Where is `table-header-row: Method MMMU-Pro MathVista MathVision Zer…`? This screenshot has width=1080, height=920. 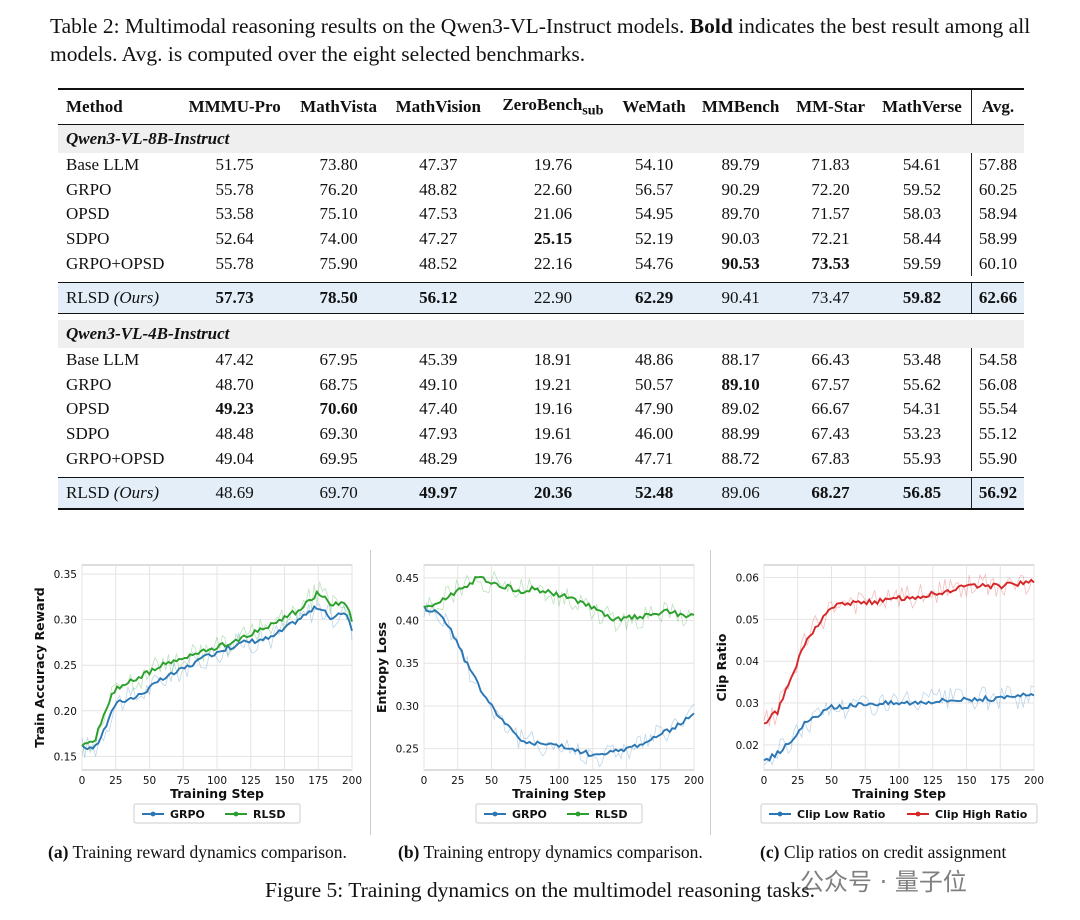 table-header-row: Method MMMU-Pro MathVista MathVision Zer… is located at coordinates (541, 106).